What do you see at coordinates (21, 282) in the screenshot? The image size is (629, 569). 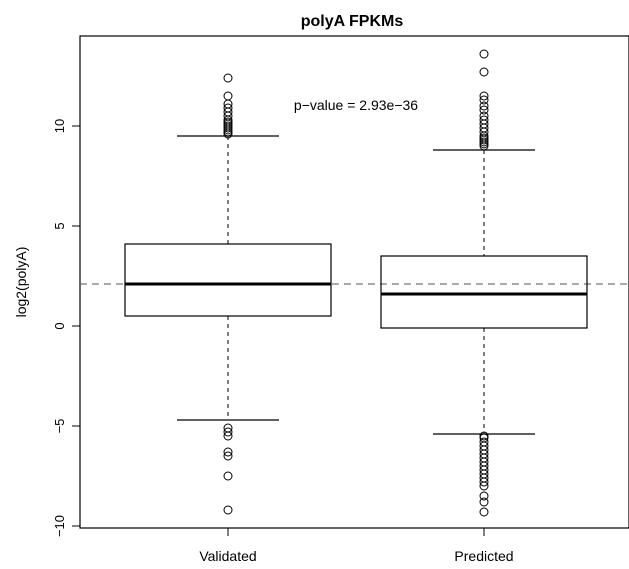 I see `y-axis-label: log2(polyA)` at bounding box center [21, 282].